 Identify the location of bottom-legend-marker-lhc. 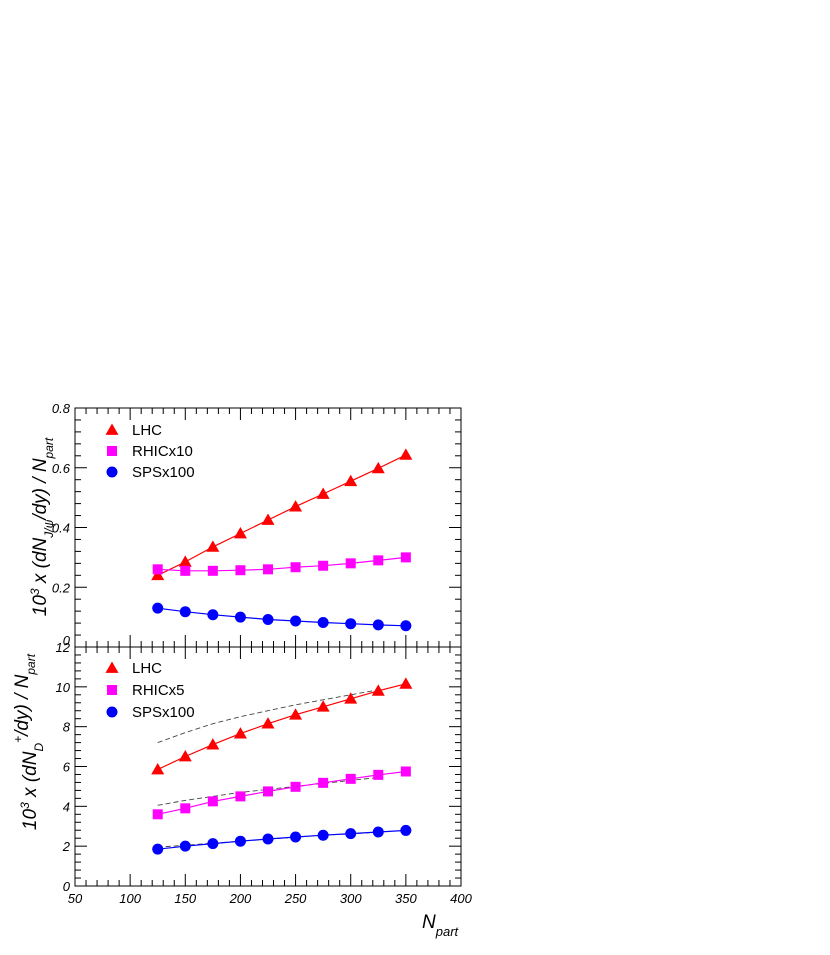
(112, 667).